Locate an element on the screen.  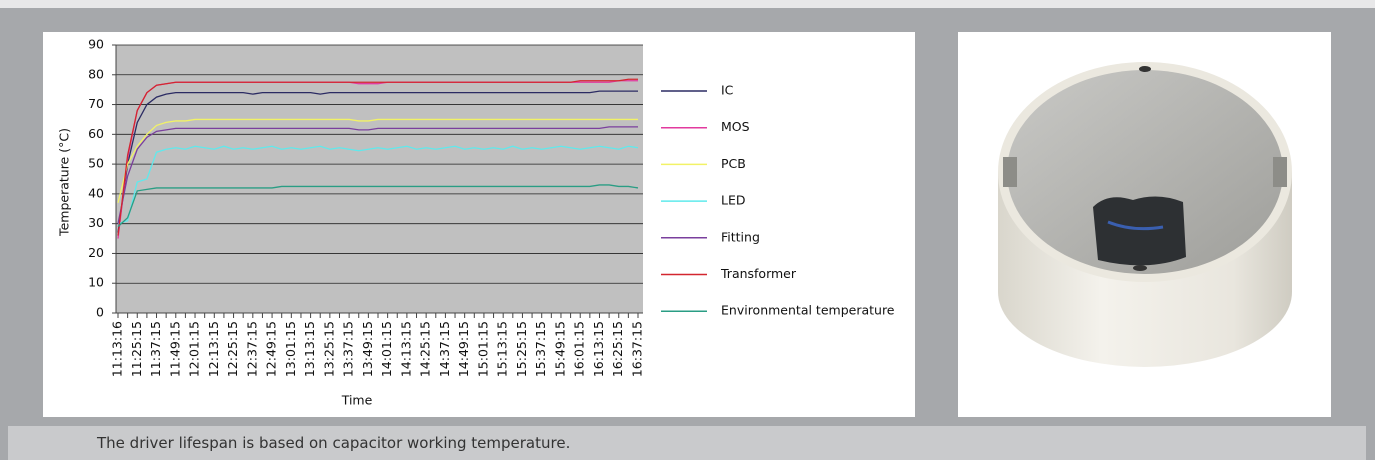
x-tick-label: 13:25:15 is located at coordinates (328, 349).